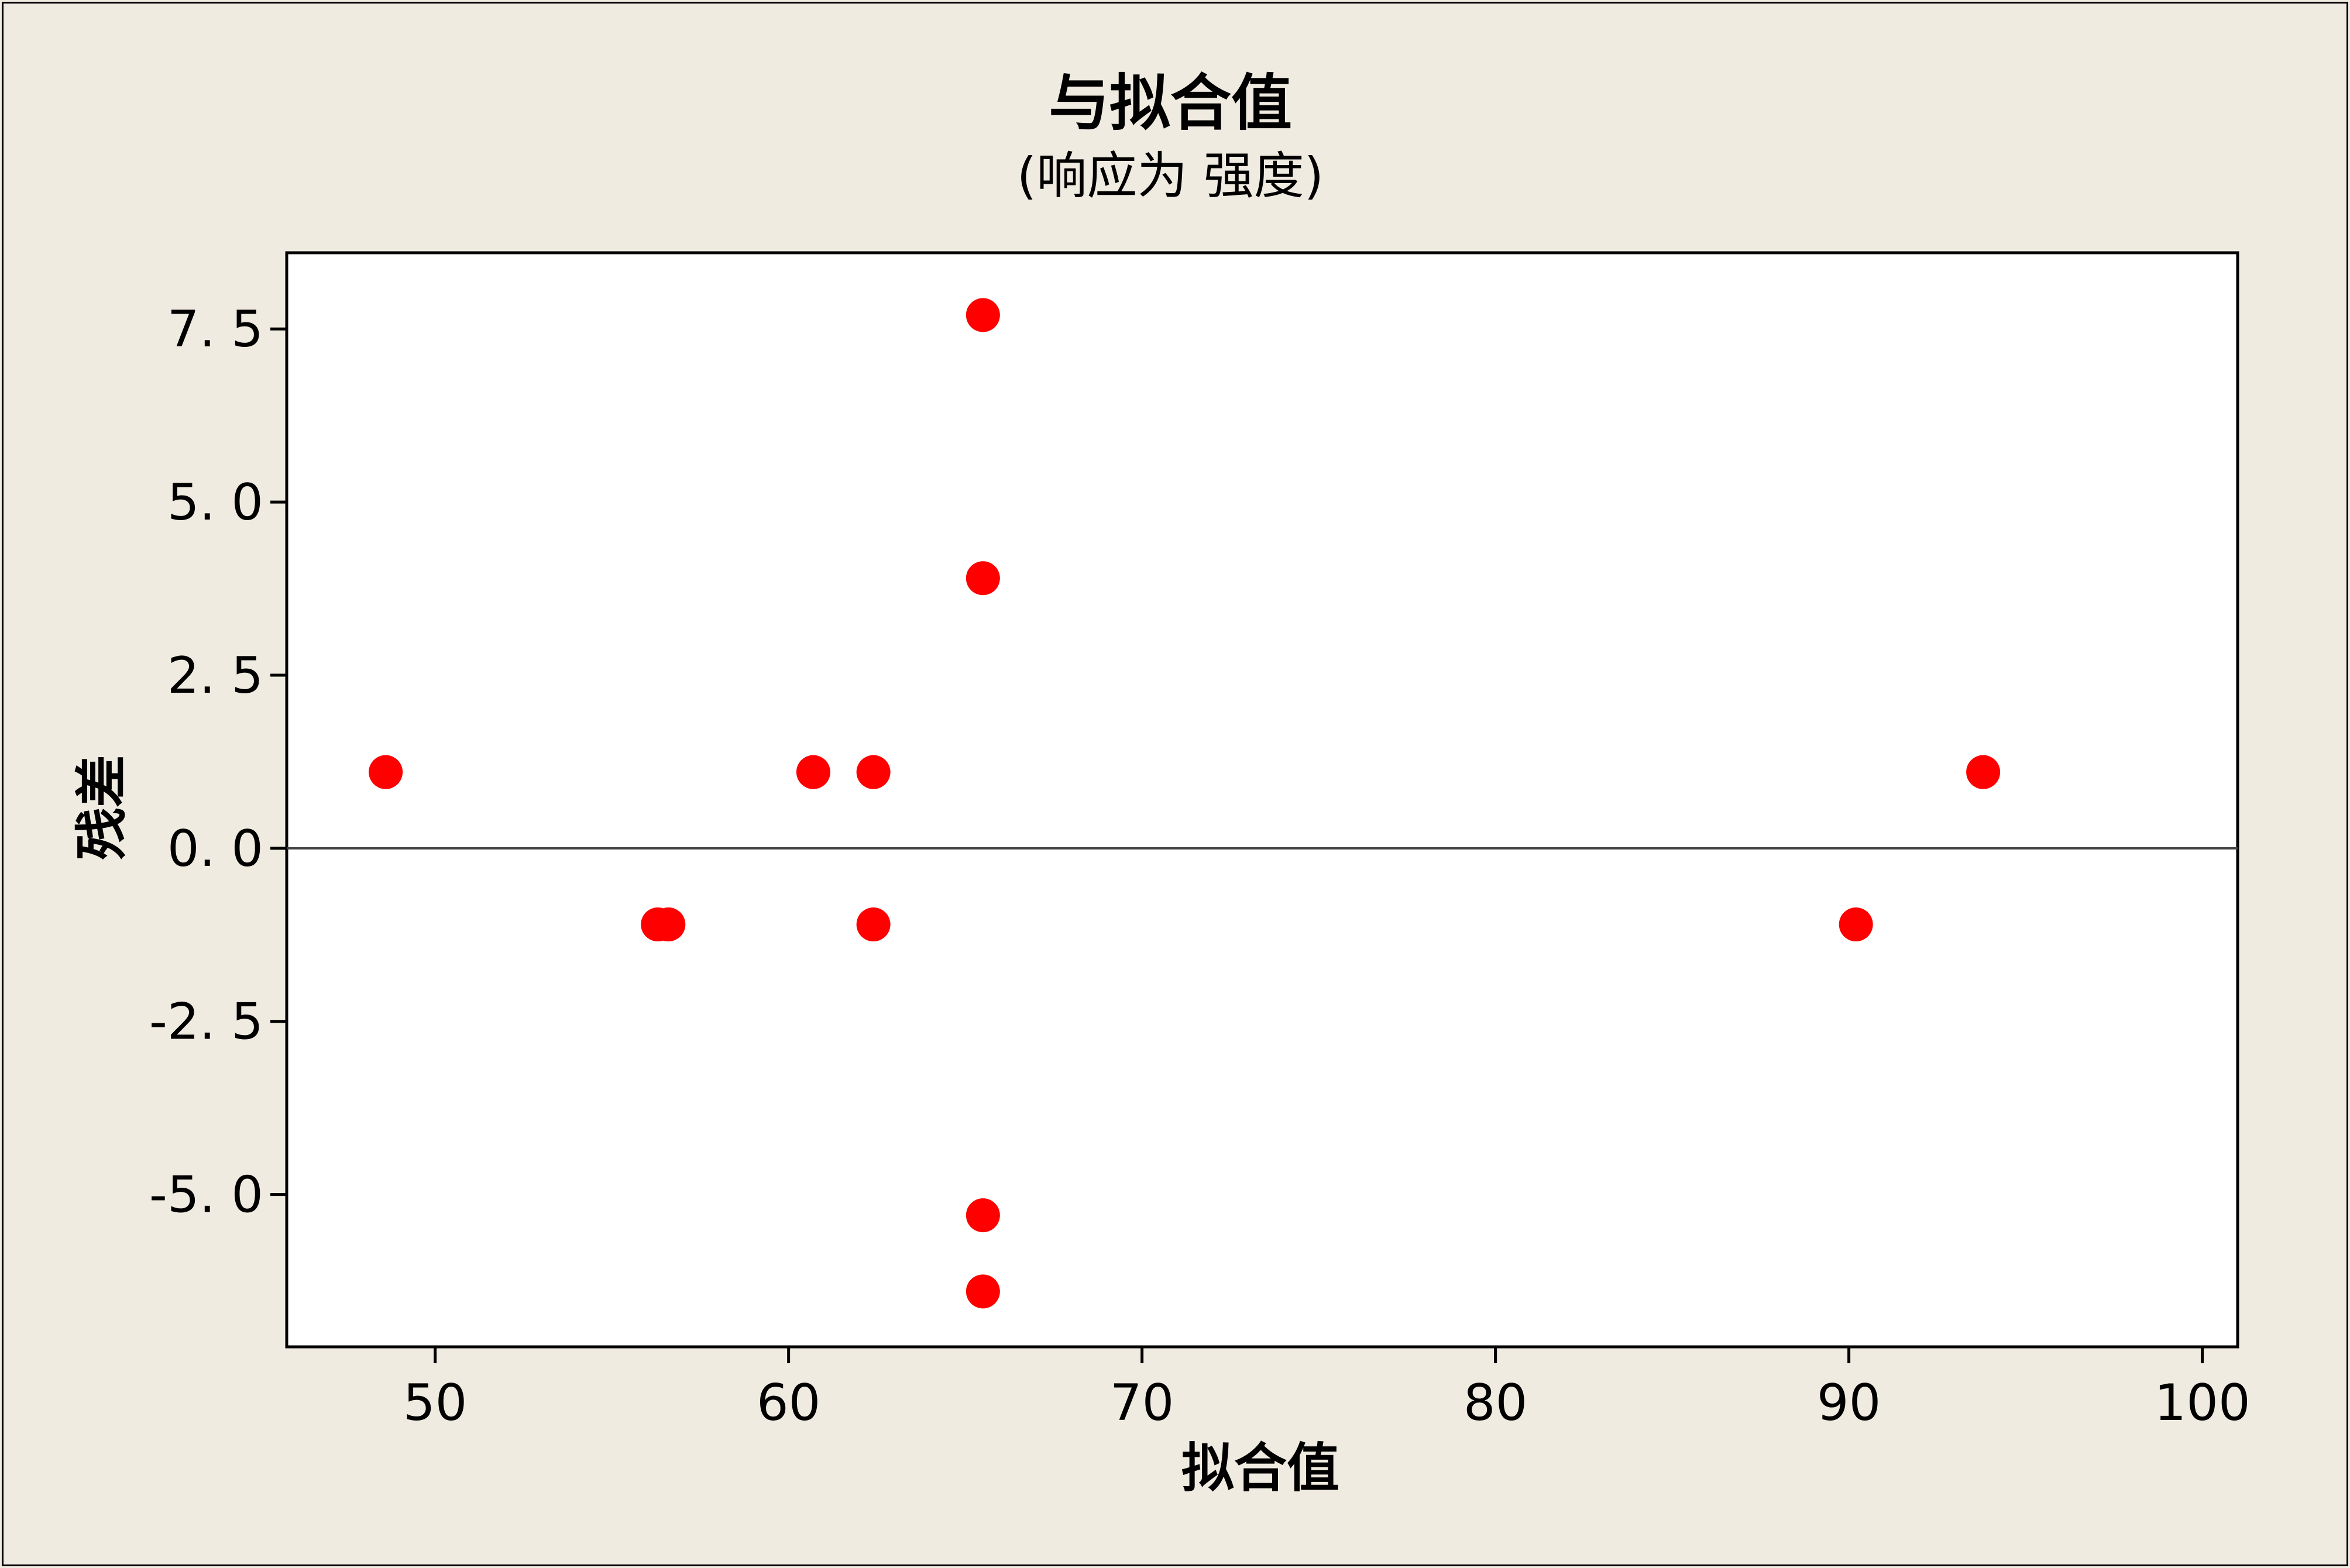  Describe the element at coordinates (788, 1403) in the screenshot. I see `x-tick-label: 60` at that location.